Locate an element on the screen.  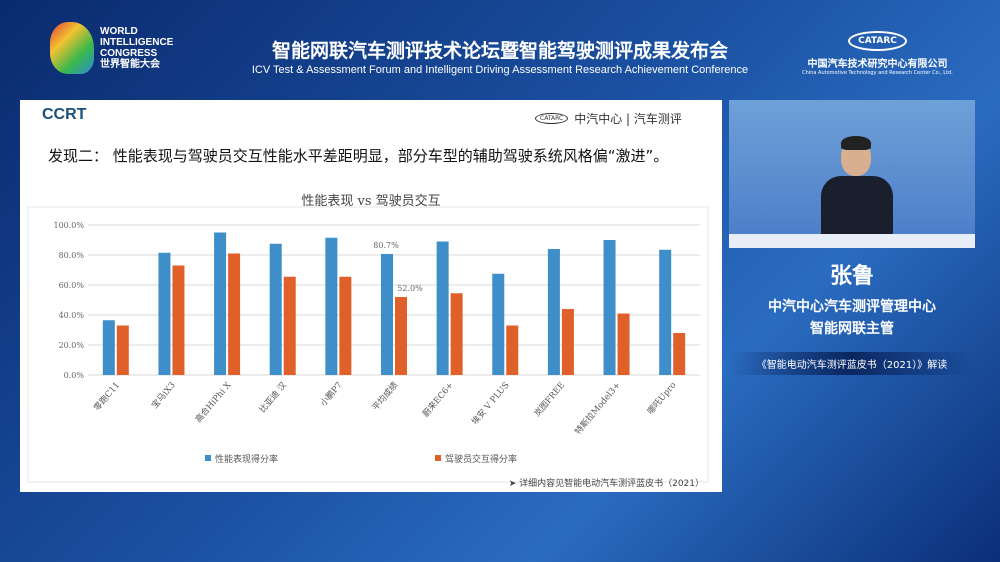
y-tick-label: 0.0% is located at coordinates (74, 375).